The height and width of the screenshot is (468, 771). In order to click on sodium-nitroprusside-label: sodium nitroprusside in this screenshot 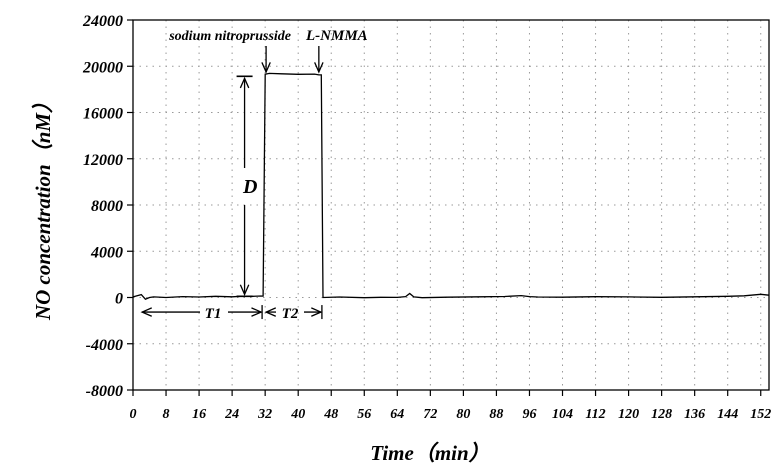, I will do `click(229, 36)`.